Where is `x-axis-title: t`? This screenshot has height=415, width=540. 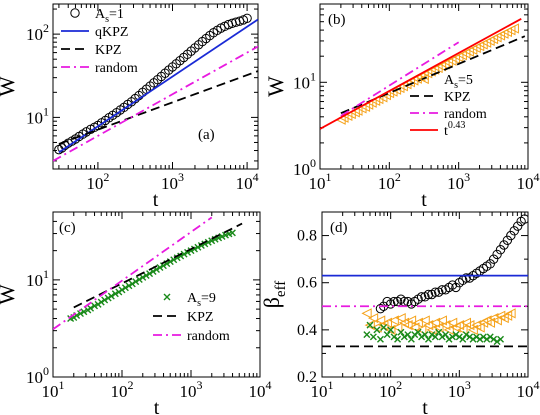
x-axis-title: t is located at coordinates (157, 406).